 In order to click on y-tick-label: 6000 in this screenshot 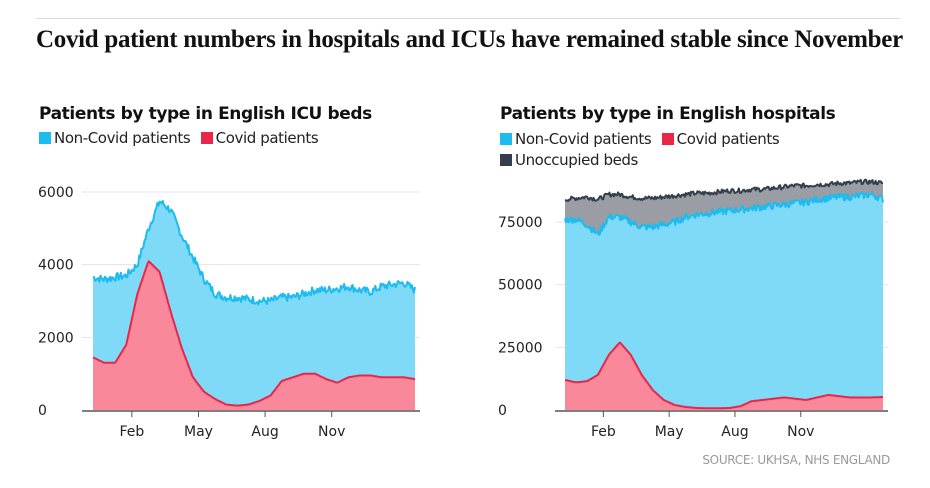, I will do `click(56, 193)`.